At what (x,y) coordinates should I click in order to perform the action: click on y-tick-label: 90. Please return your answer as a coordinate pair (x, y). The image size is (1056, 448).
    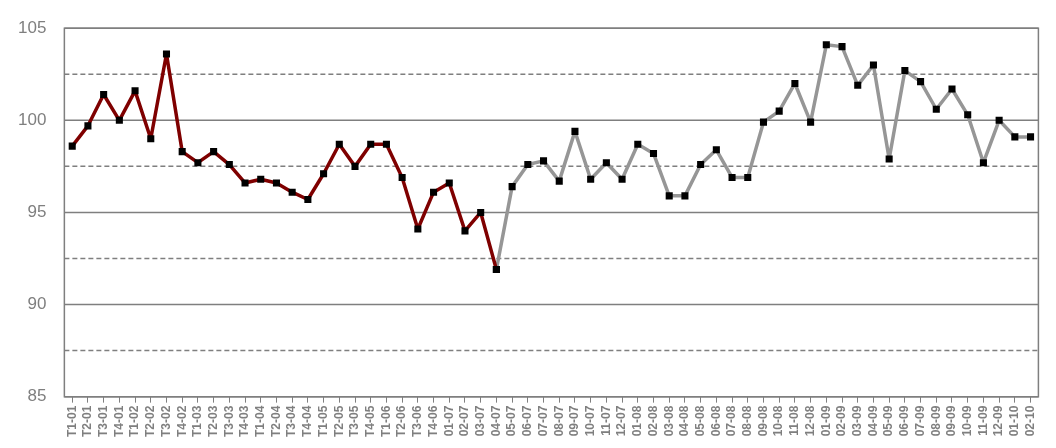
    Looking at the image, I should click on (37, 304).